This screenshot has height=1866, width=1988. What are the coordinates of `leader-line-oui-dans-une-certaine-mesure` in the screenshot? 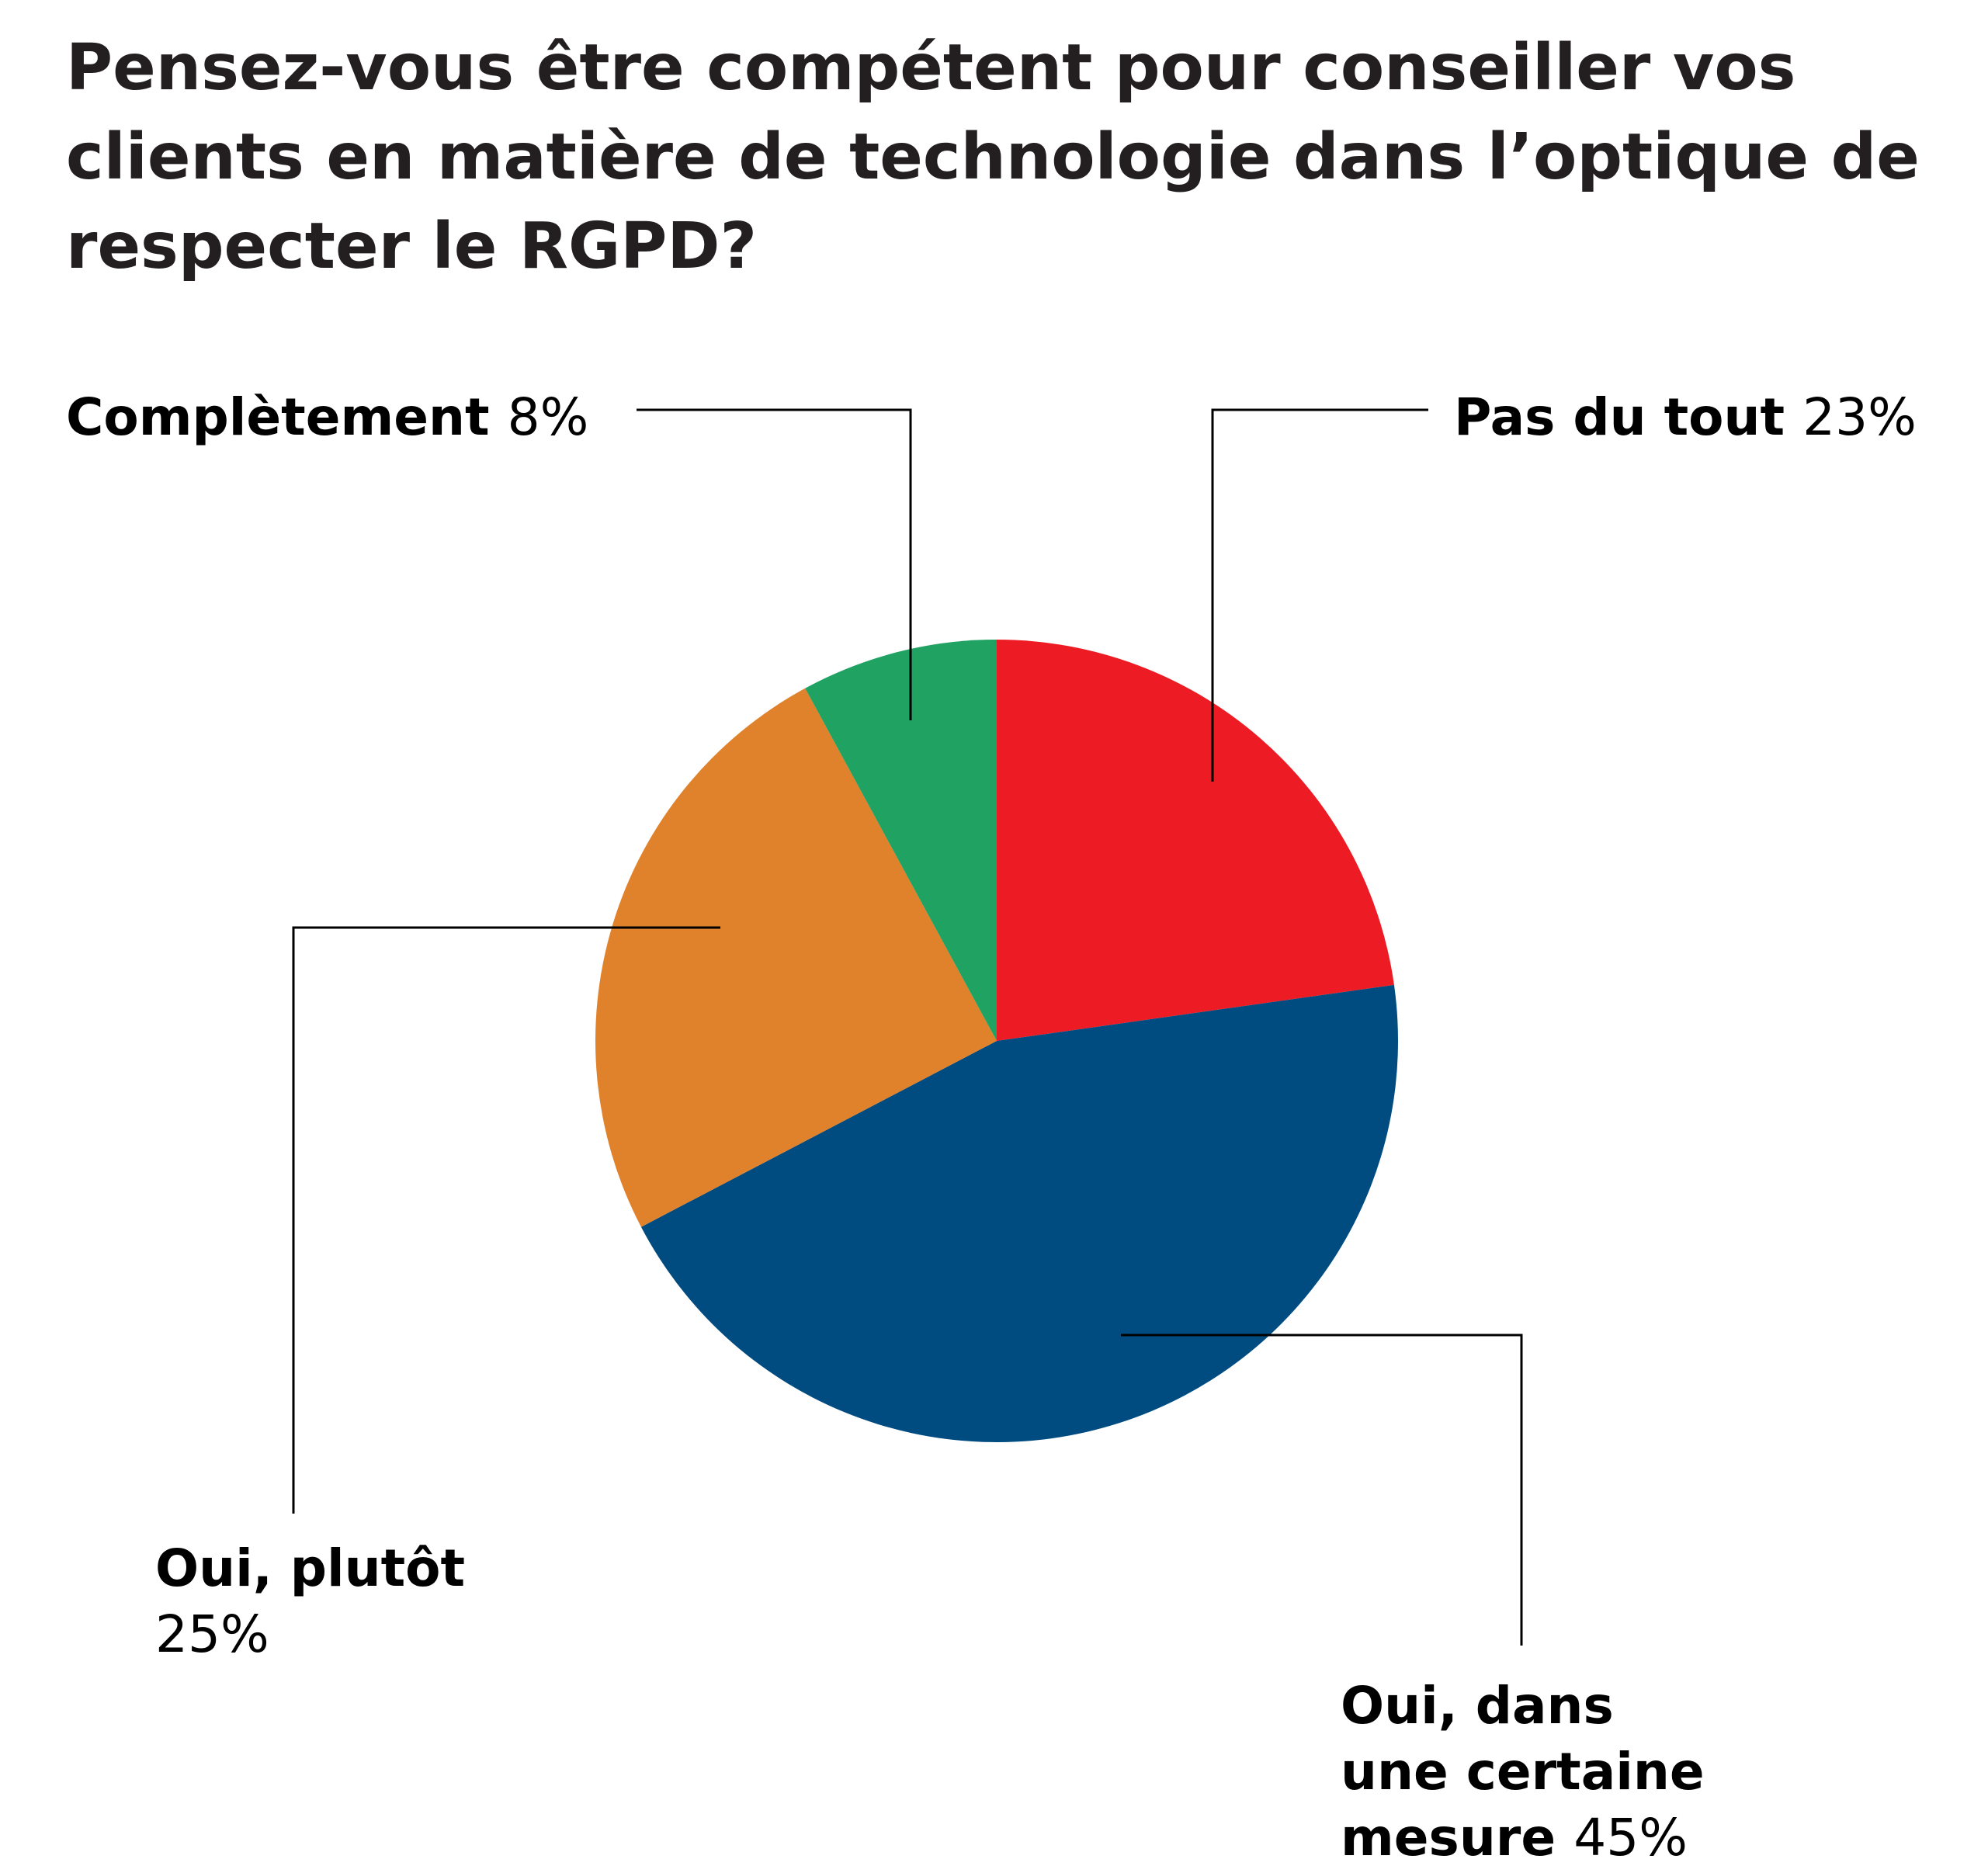 It's located at (1322, 1490).